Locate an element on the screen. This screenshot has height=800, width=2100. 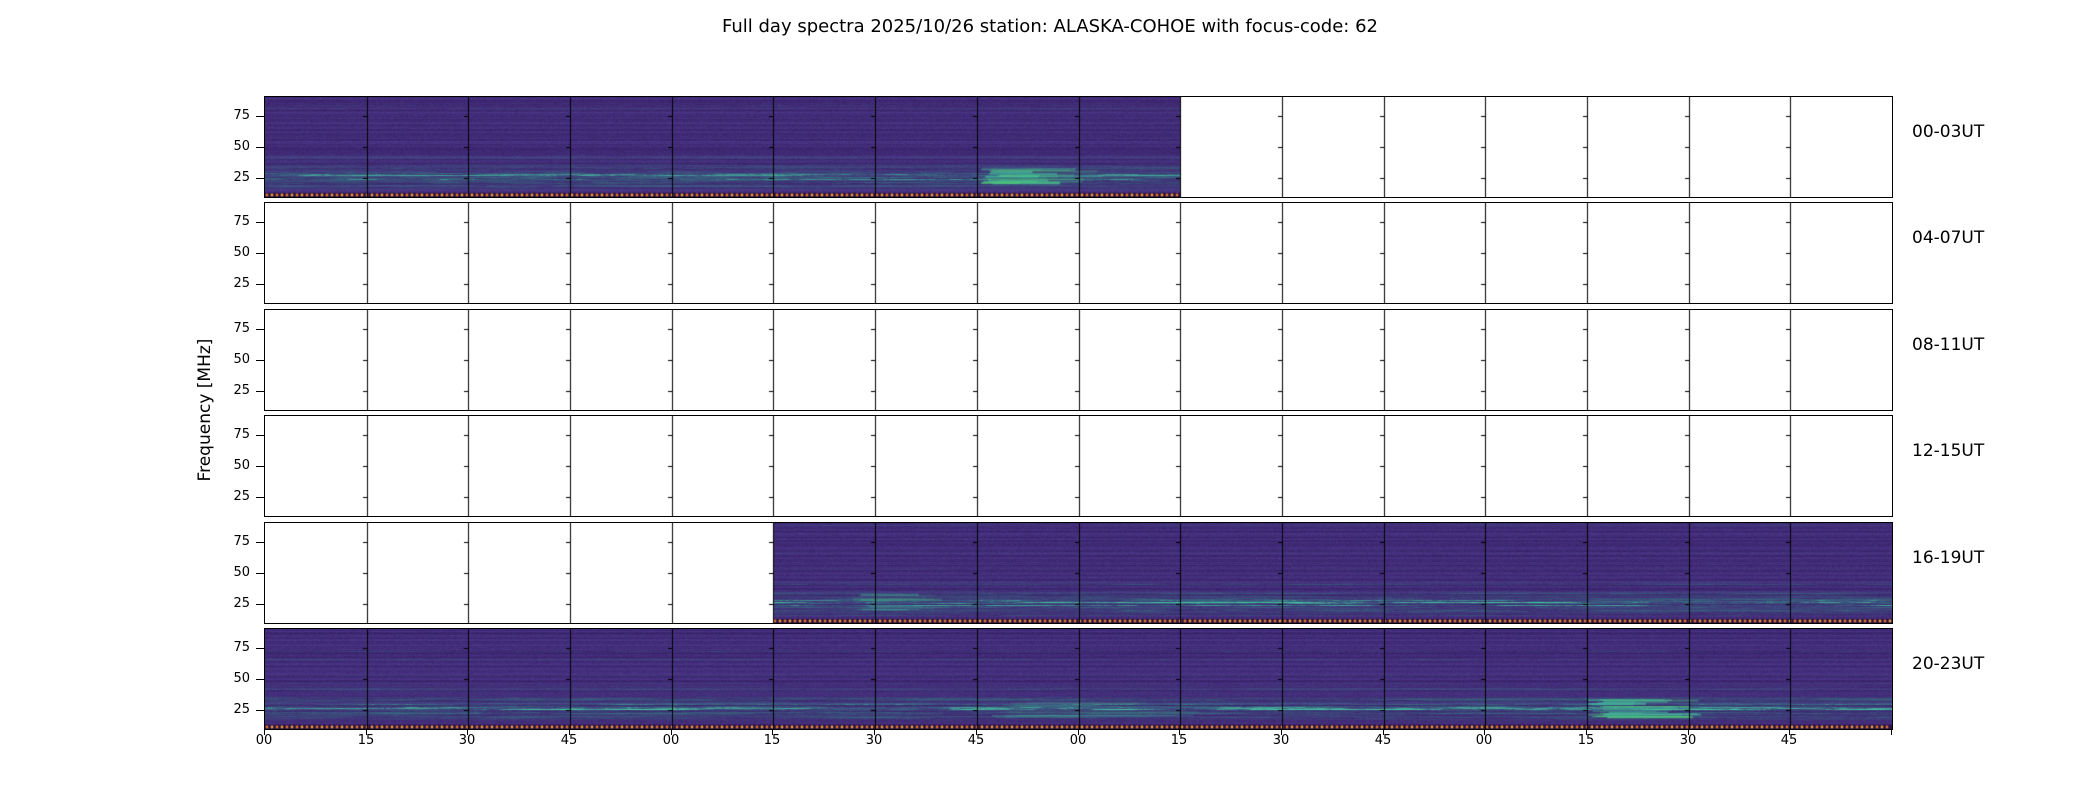
row-time-label: 12-15UT is located at coordinates (1948, 451).